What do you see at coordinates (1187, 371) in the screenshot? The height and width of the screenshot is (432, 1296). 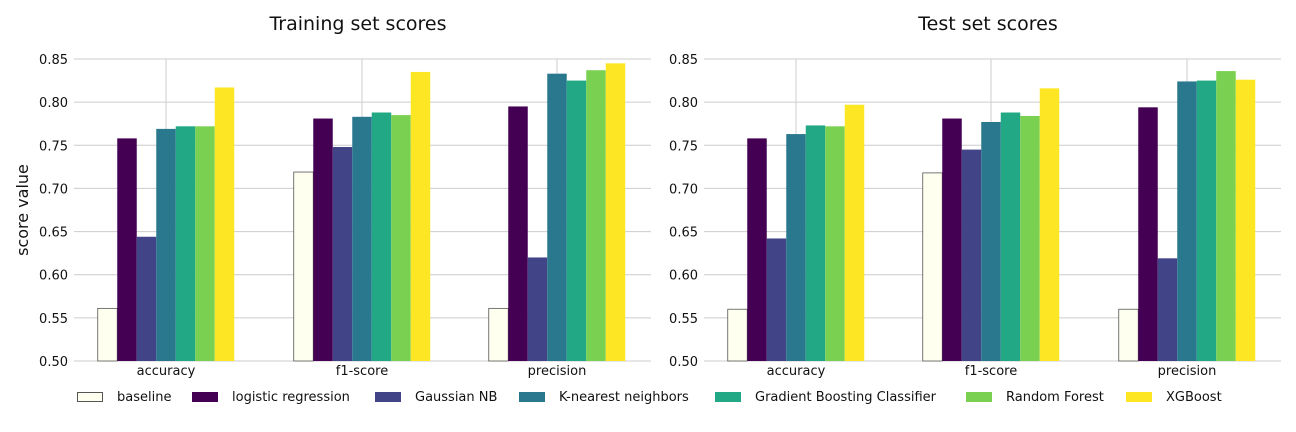 I see `panel2-x-tick-label: precision` at bounding box center [1187, 371].